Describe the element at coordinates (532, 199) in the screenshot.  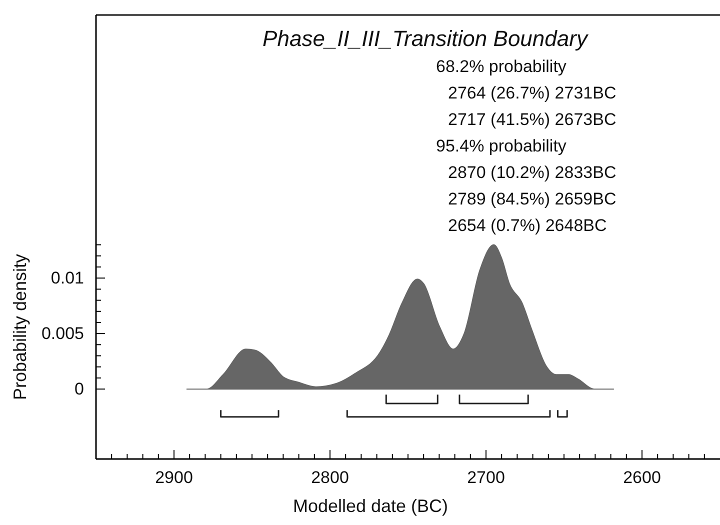
I see `annotation: 2789 (84.5%) 2659BC` at that location.